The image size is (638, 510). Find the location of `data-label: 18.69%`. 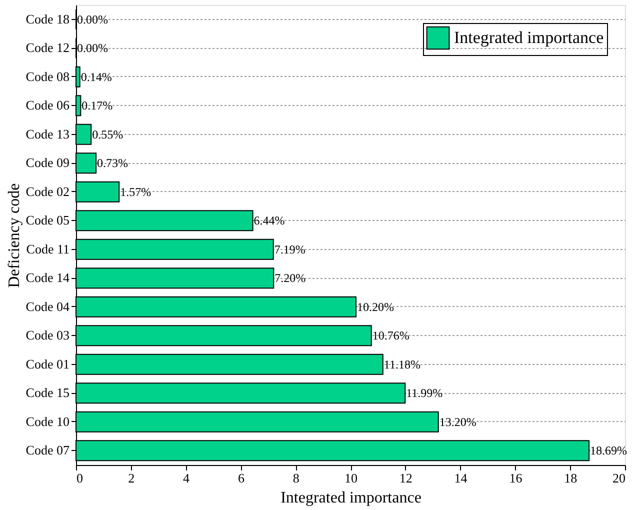

data-label: 18.69% is located at coordinates (609, 451).